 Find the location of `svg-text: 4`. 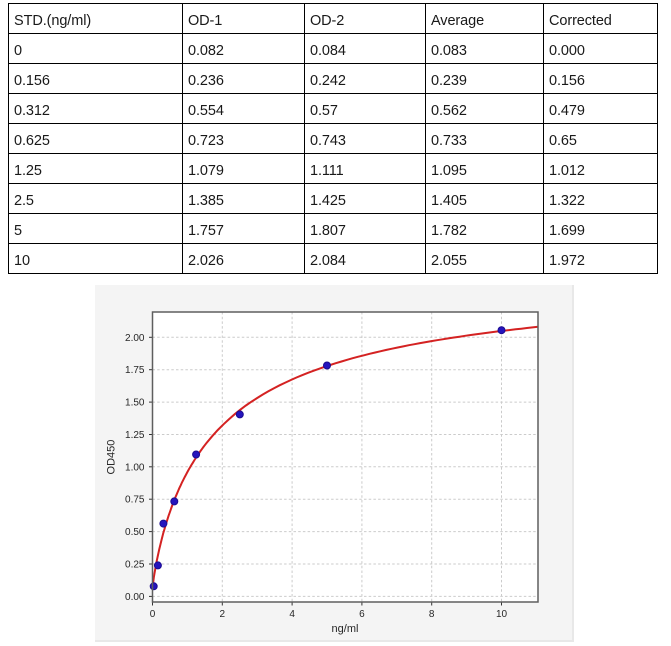

svg-text: 4 is located at coordinates (292, 614).